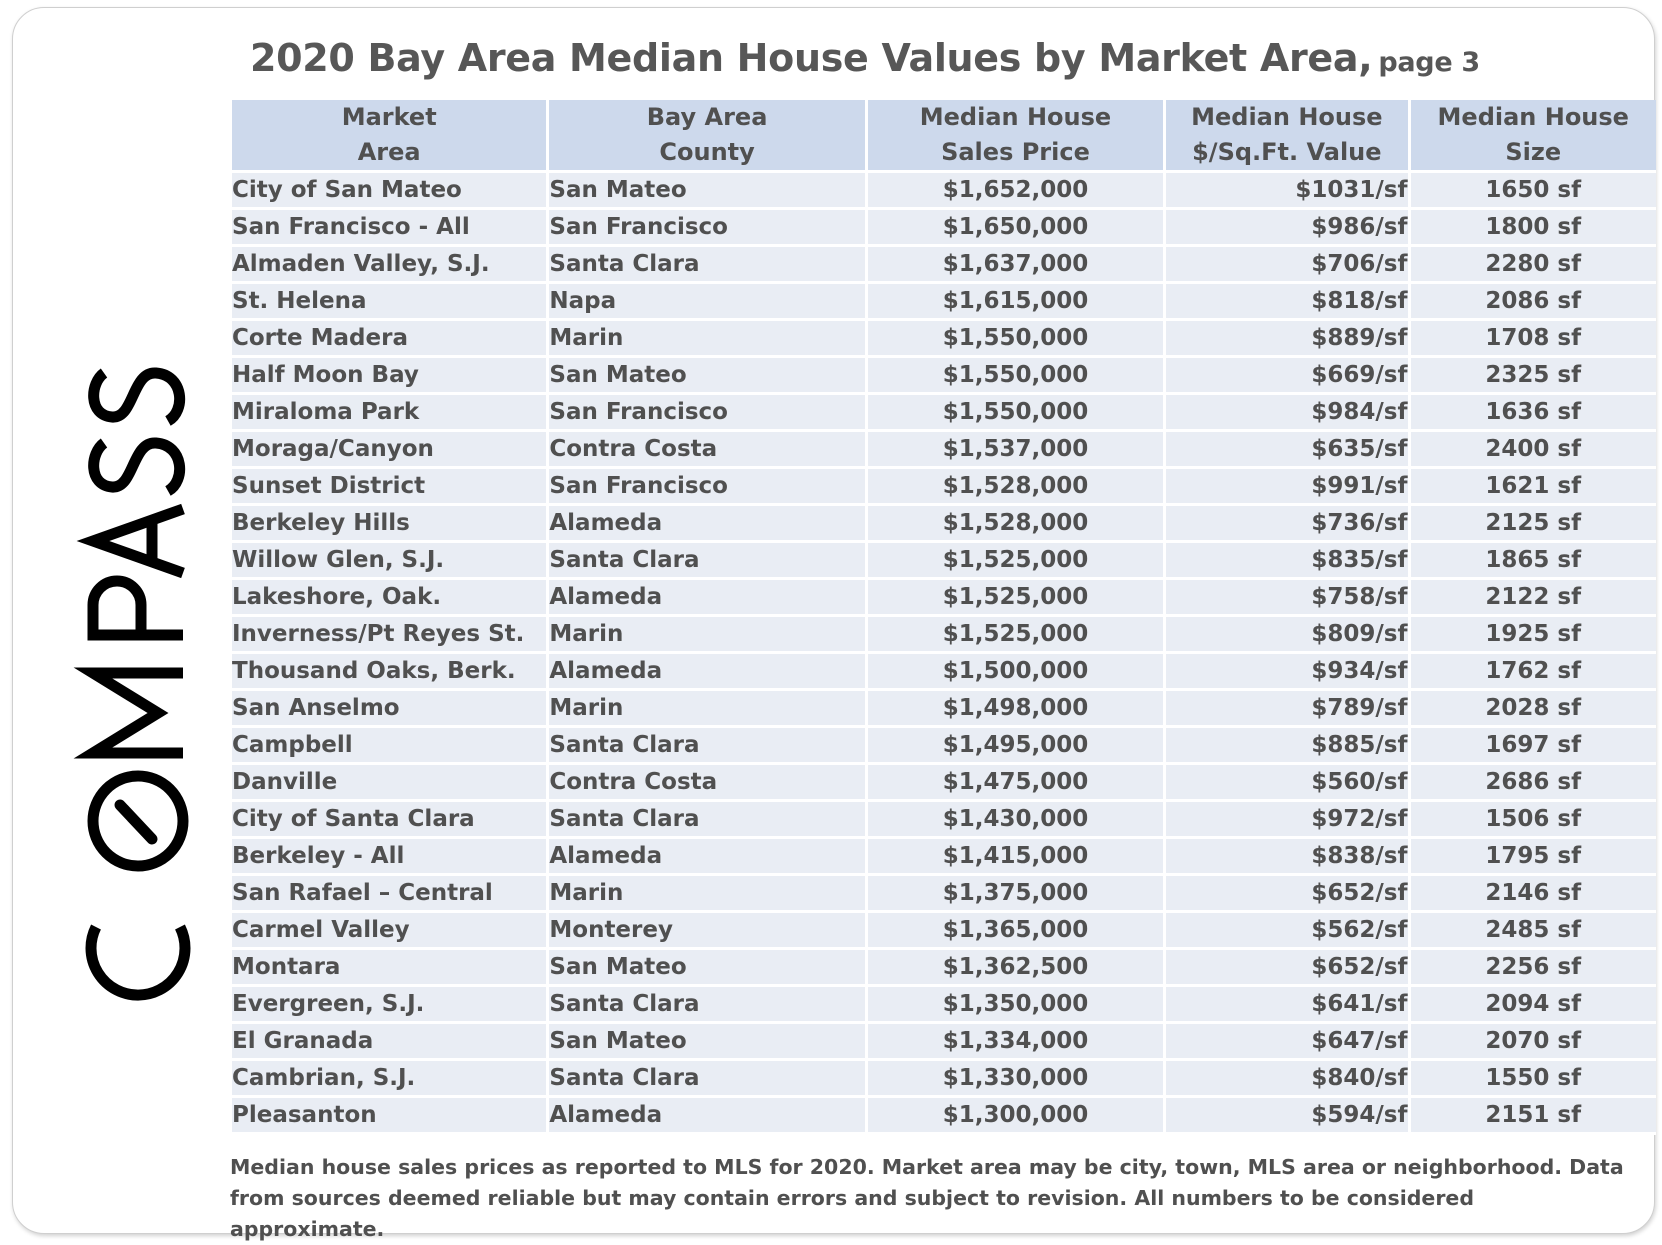  Describe the element at coordinates (1533, 1079) in the screenshot. I see `house-size-cell: 1550 sf` at that location.